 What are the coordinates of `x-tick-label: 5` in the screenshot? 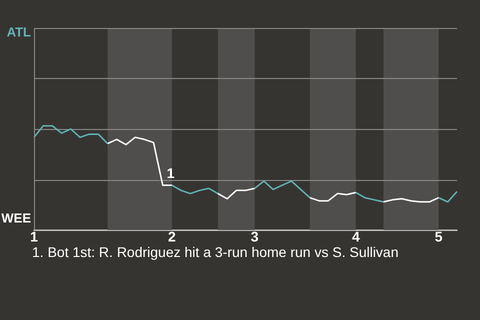 It's located at (438, 236).